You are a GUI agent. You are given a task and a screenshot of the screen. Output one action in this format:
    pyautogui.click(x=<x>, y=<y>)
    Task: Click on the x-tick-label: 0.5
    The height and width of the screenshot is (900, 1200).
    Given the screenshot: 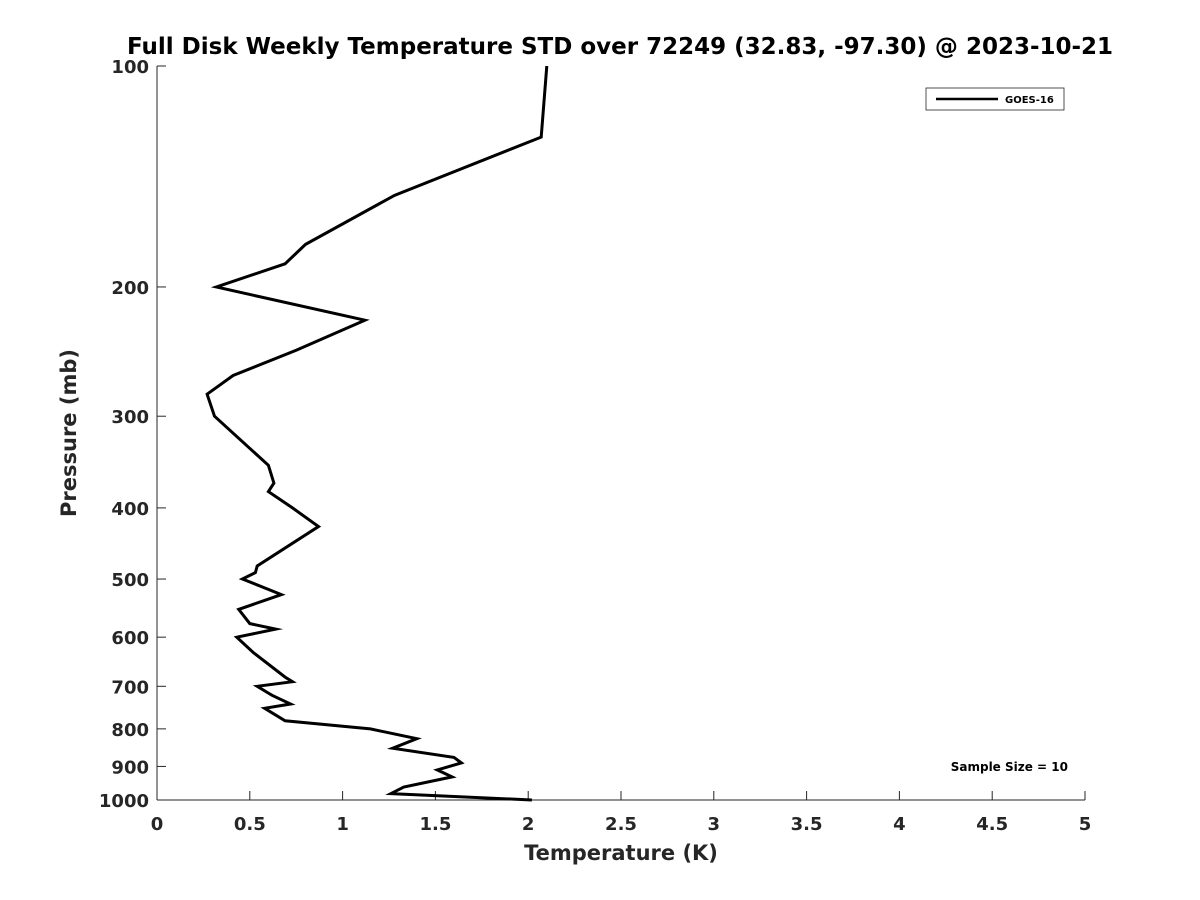 What is the action you would take?
    pyautogui.click(x=250, y=824)
    